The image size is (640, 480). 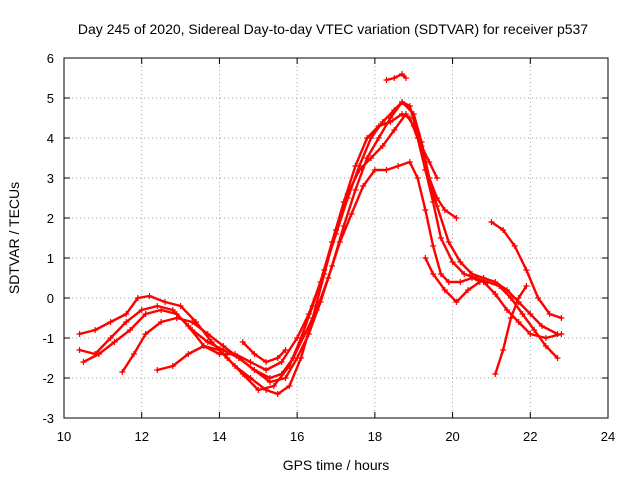 What do you see at coordinates (14, 238) in the screenshot?
I see `y-axis-label: SDTVAR / TECUs` at bounding box center [14, 238].